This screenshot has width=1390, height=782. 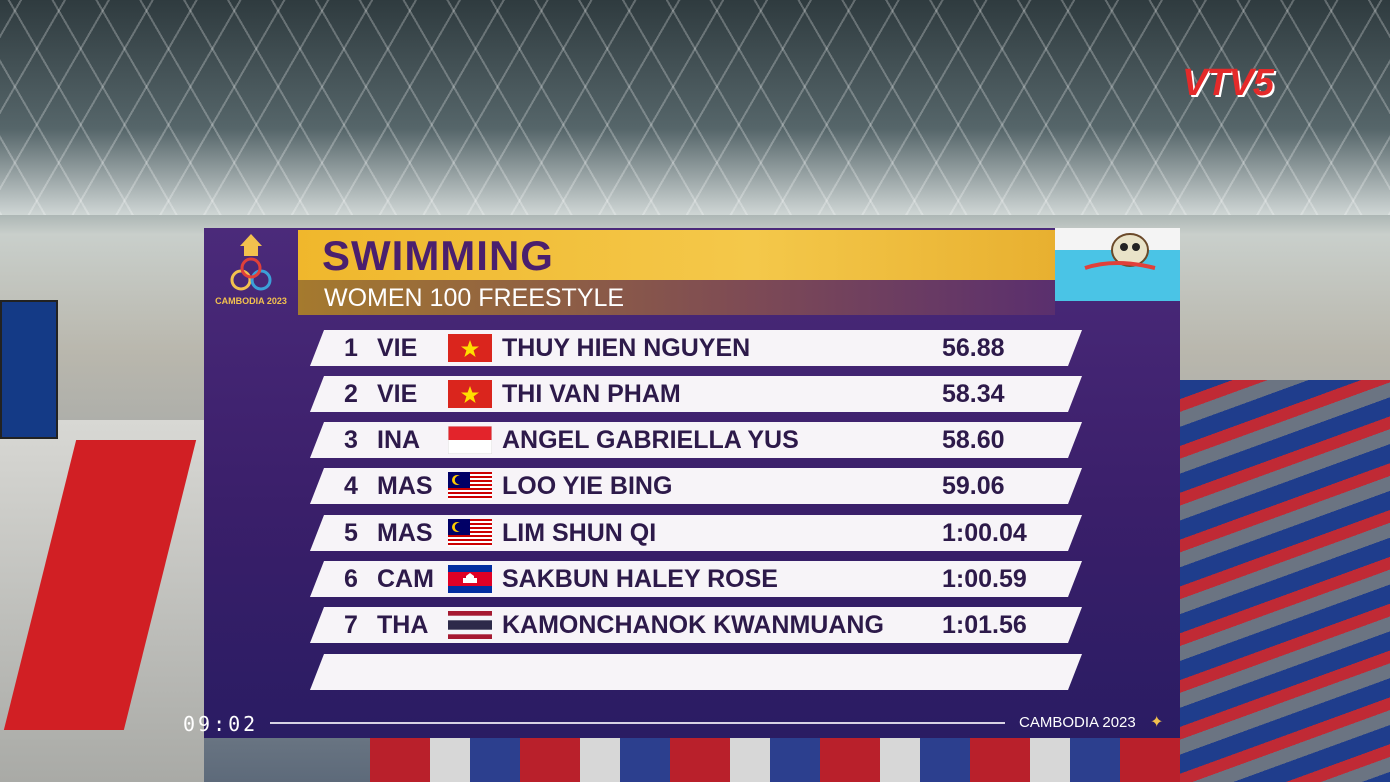 What do you see at coordinates (676, 255) in the screenshot?
I see `title-bar` at bounding box center [676, 255].